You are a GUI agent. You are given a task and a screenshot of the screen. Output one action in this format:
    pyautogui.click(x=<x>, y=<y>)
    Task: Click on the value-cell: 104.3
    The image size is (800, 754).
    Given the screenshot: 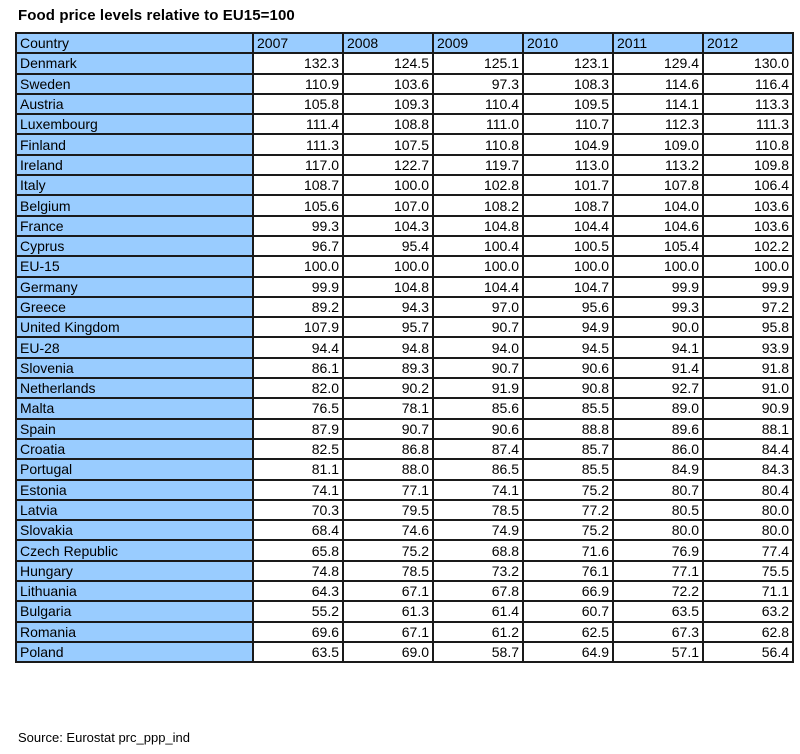 What is the action you would take?
    pyautogui.click(x=388, y=225)
    